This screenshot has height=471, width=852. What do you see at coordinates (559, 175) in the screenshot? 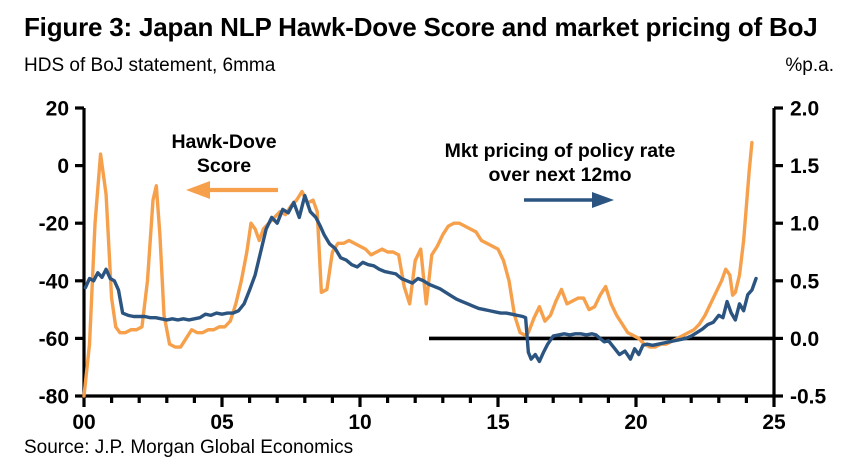
I see `annotation-mkt-pricing-line2: over next 12mo` at bounding box center [559, 175].